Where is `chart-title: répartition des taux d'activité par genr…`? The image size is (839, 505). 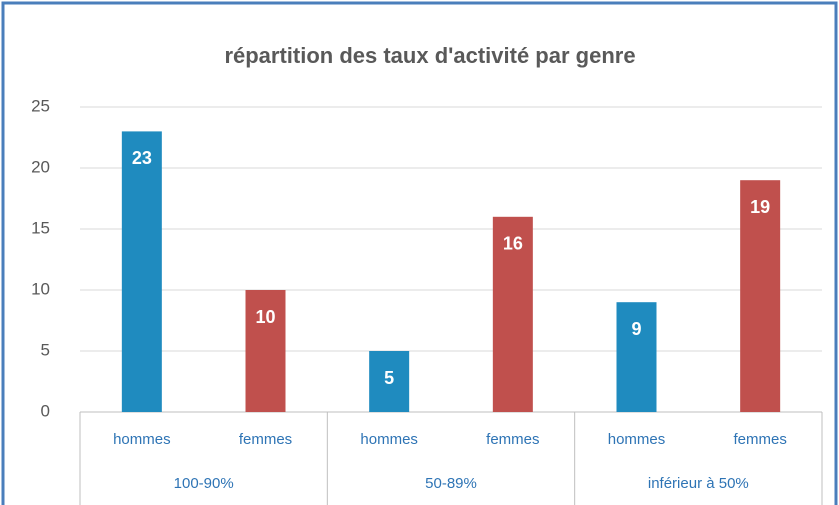
chart-title: répartition des taux d'activité par genr… is located at coordinates (429, 55).